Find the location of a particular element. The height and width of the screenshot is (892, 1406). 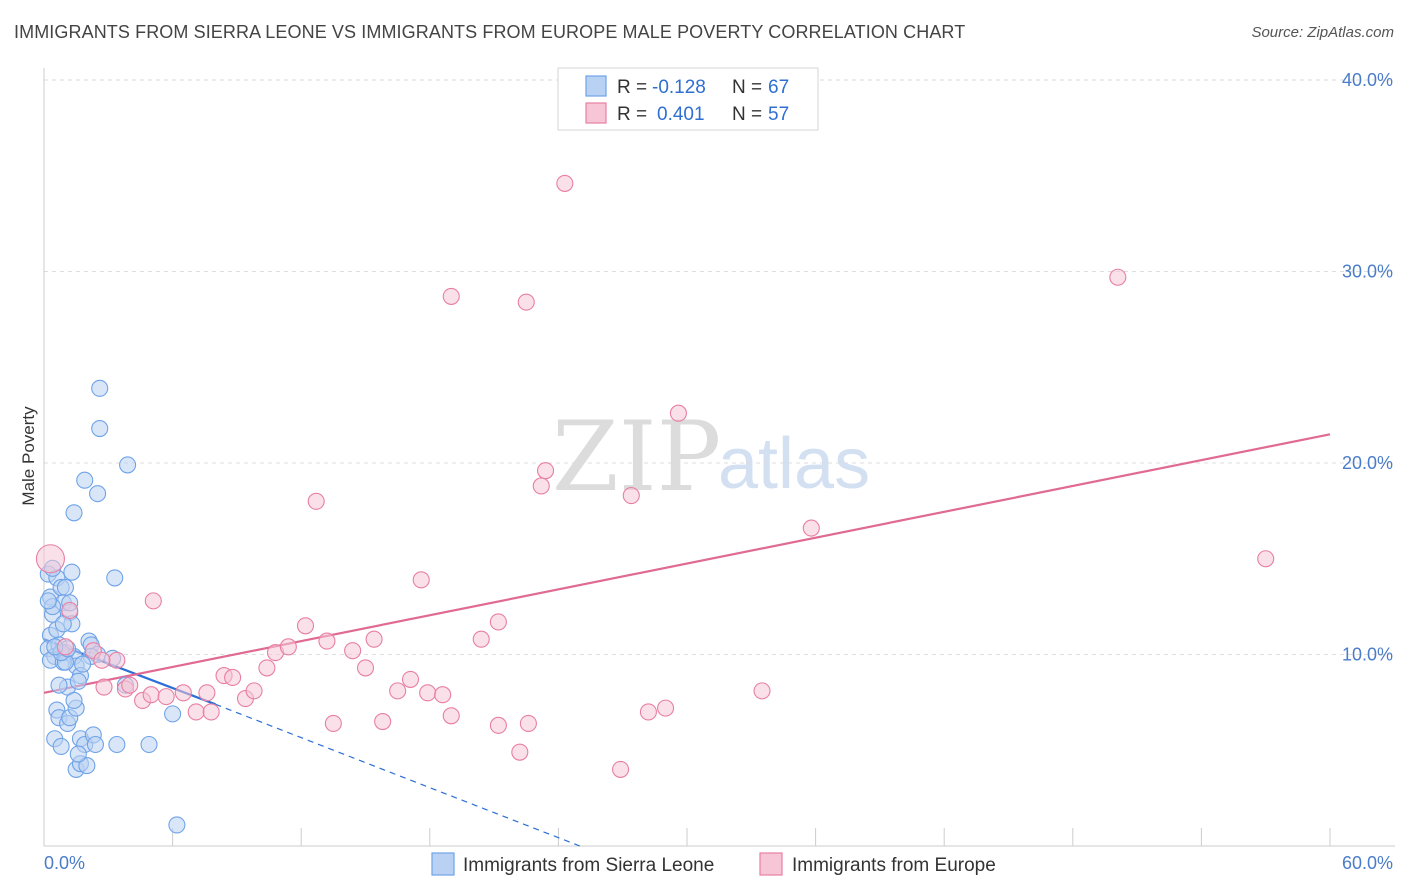

legend-r-label-2: R = is located at coordinates (632, 114).